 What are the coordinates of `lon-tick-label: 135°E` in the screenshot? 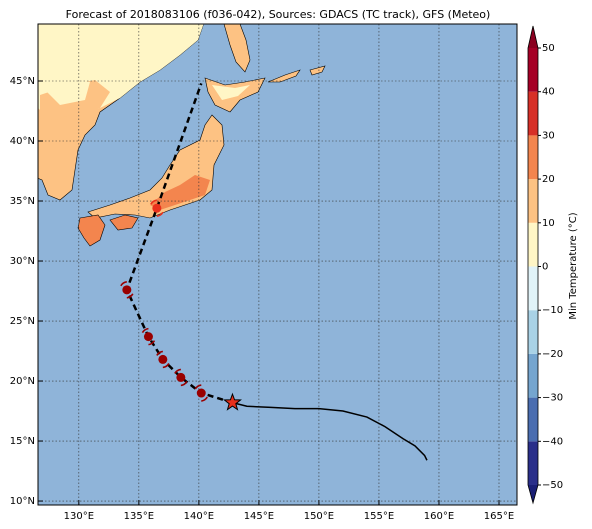 It's located at (139, 516).